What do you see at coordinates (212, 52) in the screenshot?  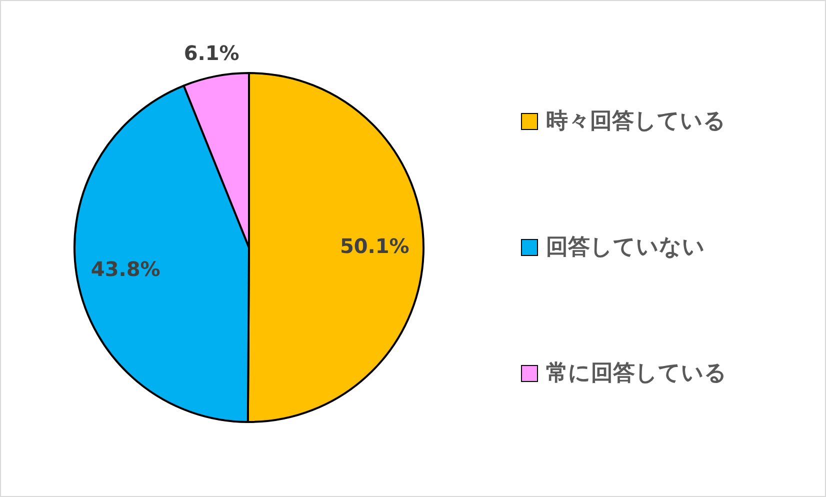 I see `data-label: 6.1%` at bounding box center [212, 52].